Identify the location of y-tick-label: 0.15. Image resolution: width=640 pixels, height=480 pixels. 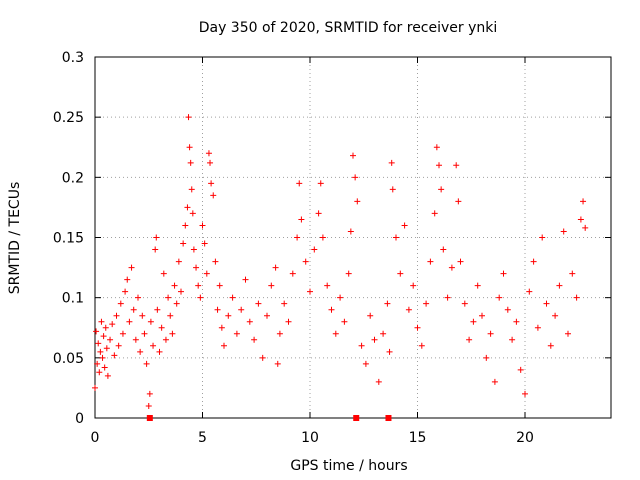
(68, 239).